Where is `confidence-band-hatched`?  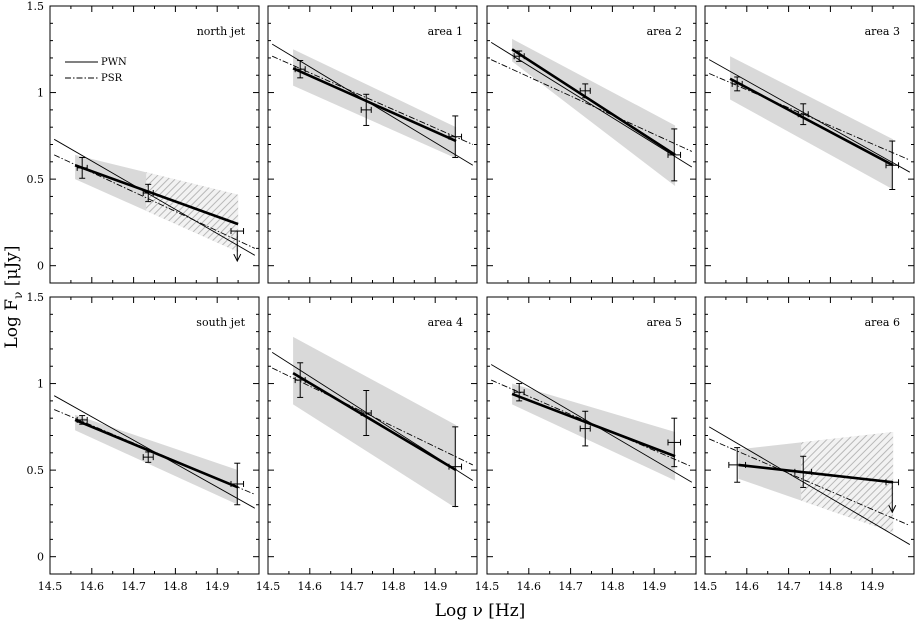
confidence-band-hatched is located at coordinates (847, 482).